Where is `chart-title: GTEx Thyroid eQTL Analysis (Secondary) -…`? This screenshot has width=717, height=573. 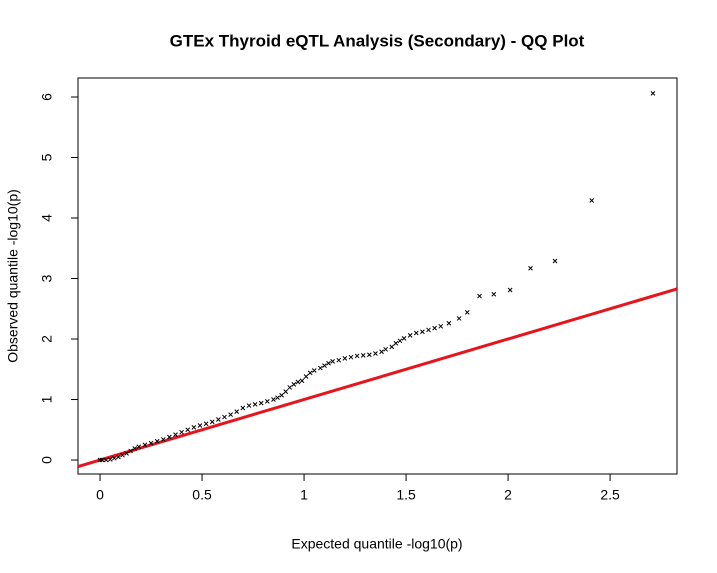 chart-title: GTEx Thyroid eQTL Analysis (Secondary) -… is located at coordinates (377, 40).